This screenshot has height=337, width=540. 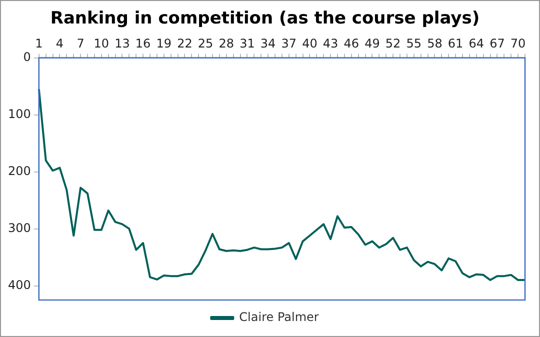 What do you see at coordinates (226, 43) in the screenshot?
I see `x-tick-label: 28` at bounding box center [226, 43].